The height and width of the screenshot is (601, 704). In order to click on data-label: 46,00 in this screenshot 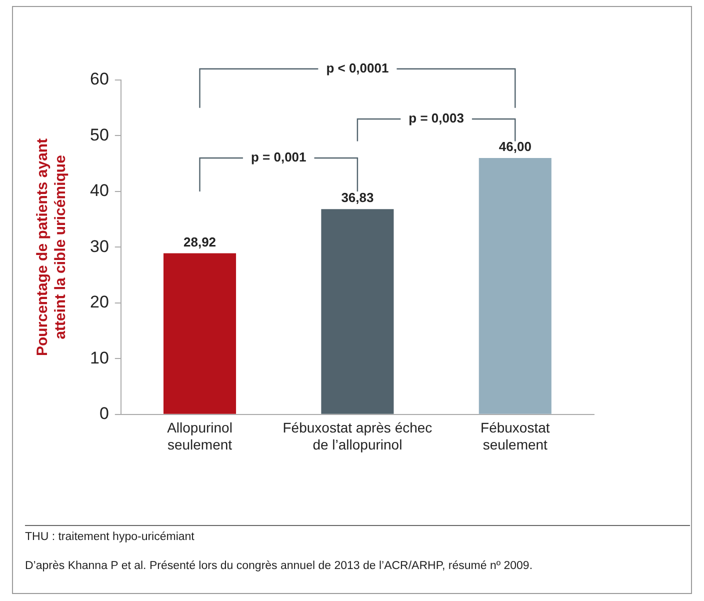, I will do `click(515, 146)`.